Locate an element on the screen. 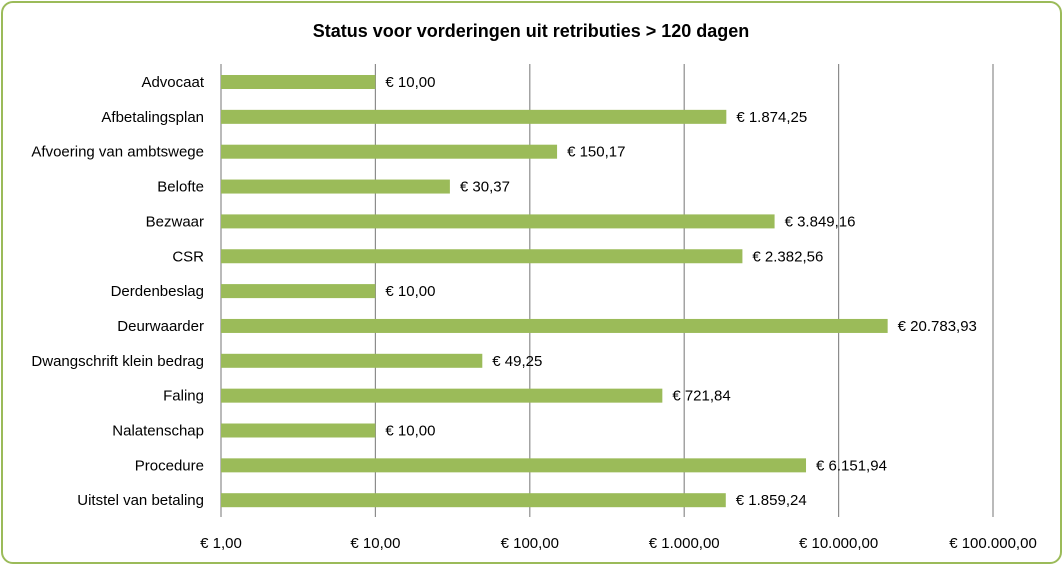  category-label: CSR is located at coordinates (188, 256).